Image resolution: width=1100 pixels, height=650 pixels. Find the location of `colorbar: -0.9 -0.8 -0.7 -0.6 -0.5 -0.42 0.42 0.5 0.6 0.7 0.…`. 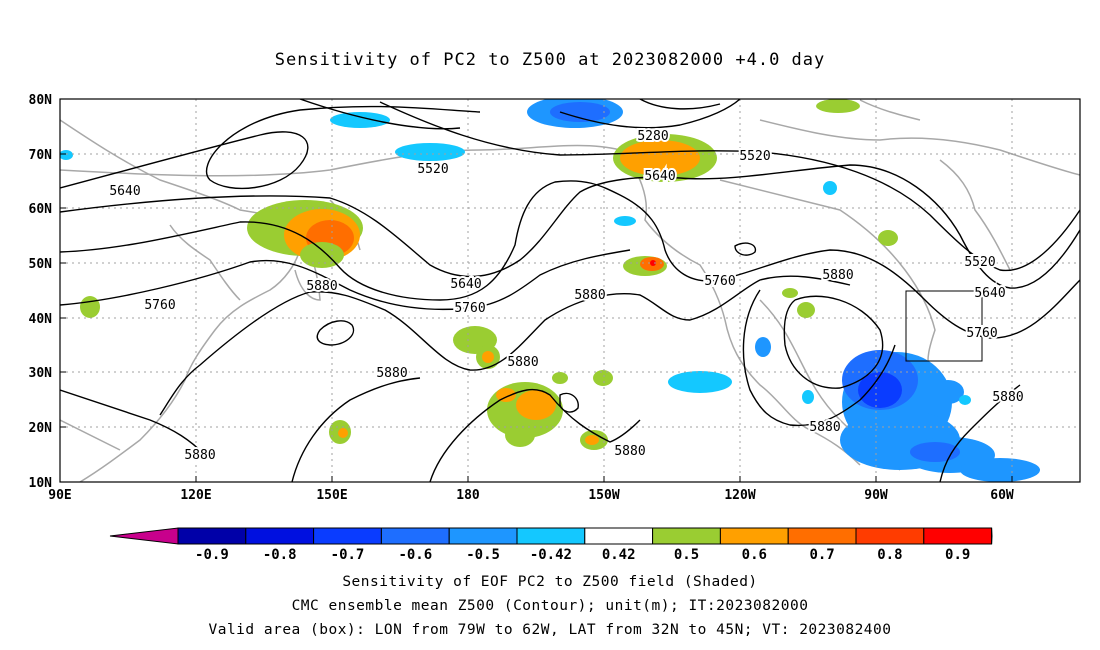

colorbar: -0.9 -0.8 -0.7 -0.6 -0.5 -0.42 0.42 0.5 0.6 0.7 0.… is located at coordinates (551, 545).